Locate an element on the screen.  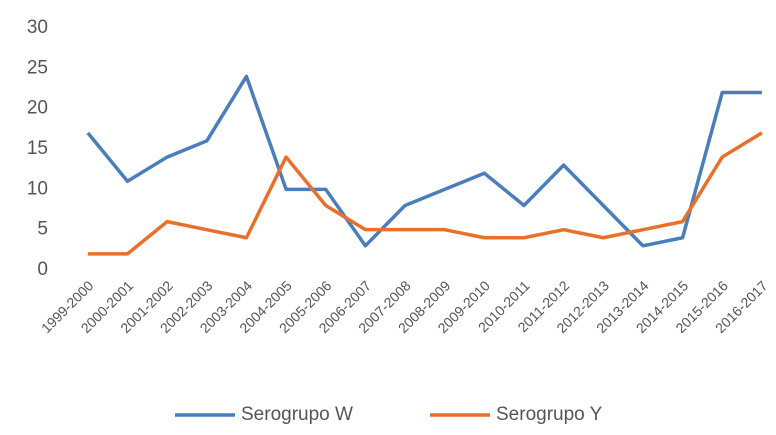
y-tick-label: 5 is located at coordinates (42, 229).